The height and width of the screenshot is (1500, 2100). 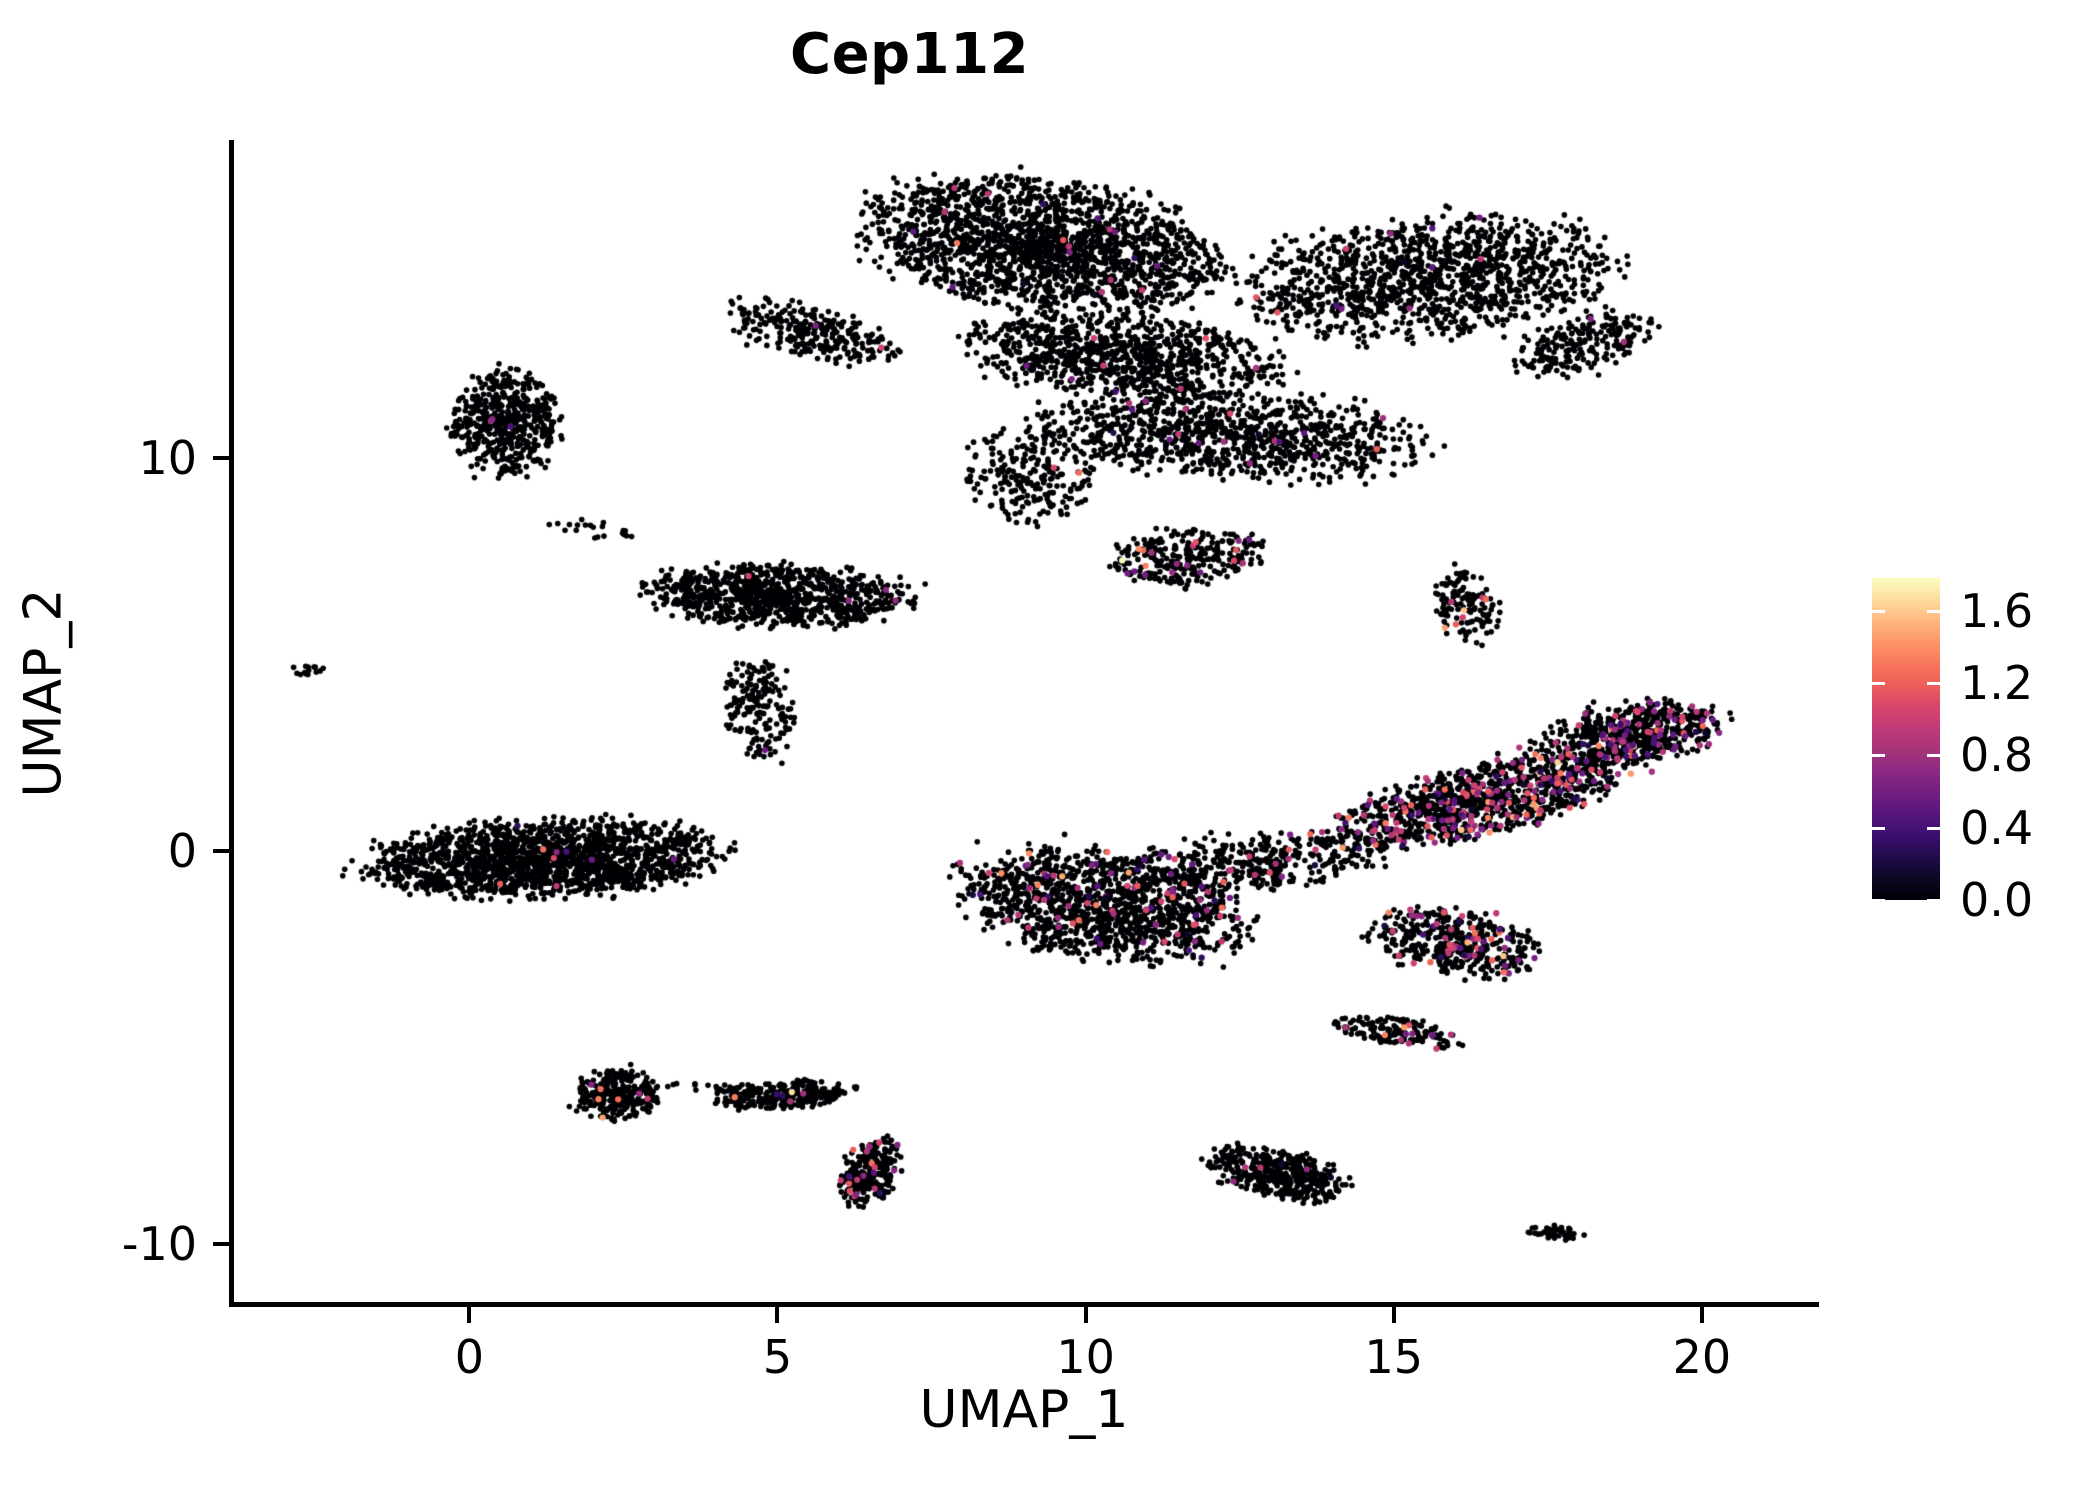 I want to click on x-tick-label: 10, so click(x=1085, y=1357).